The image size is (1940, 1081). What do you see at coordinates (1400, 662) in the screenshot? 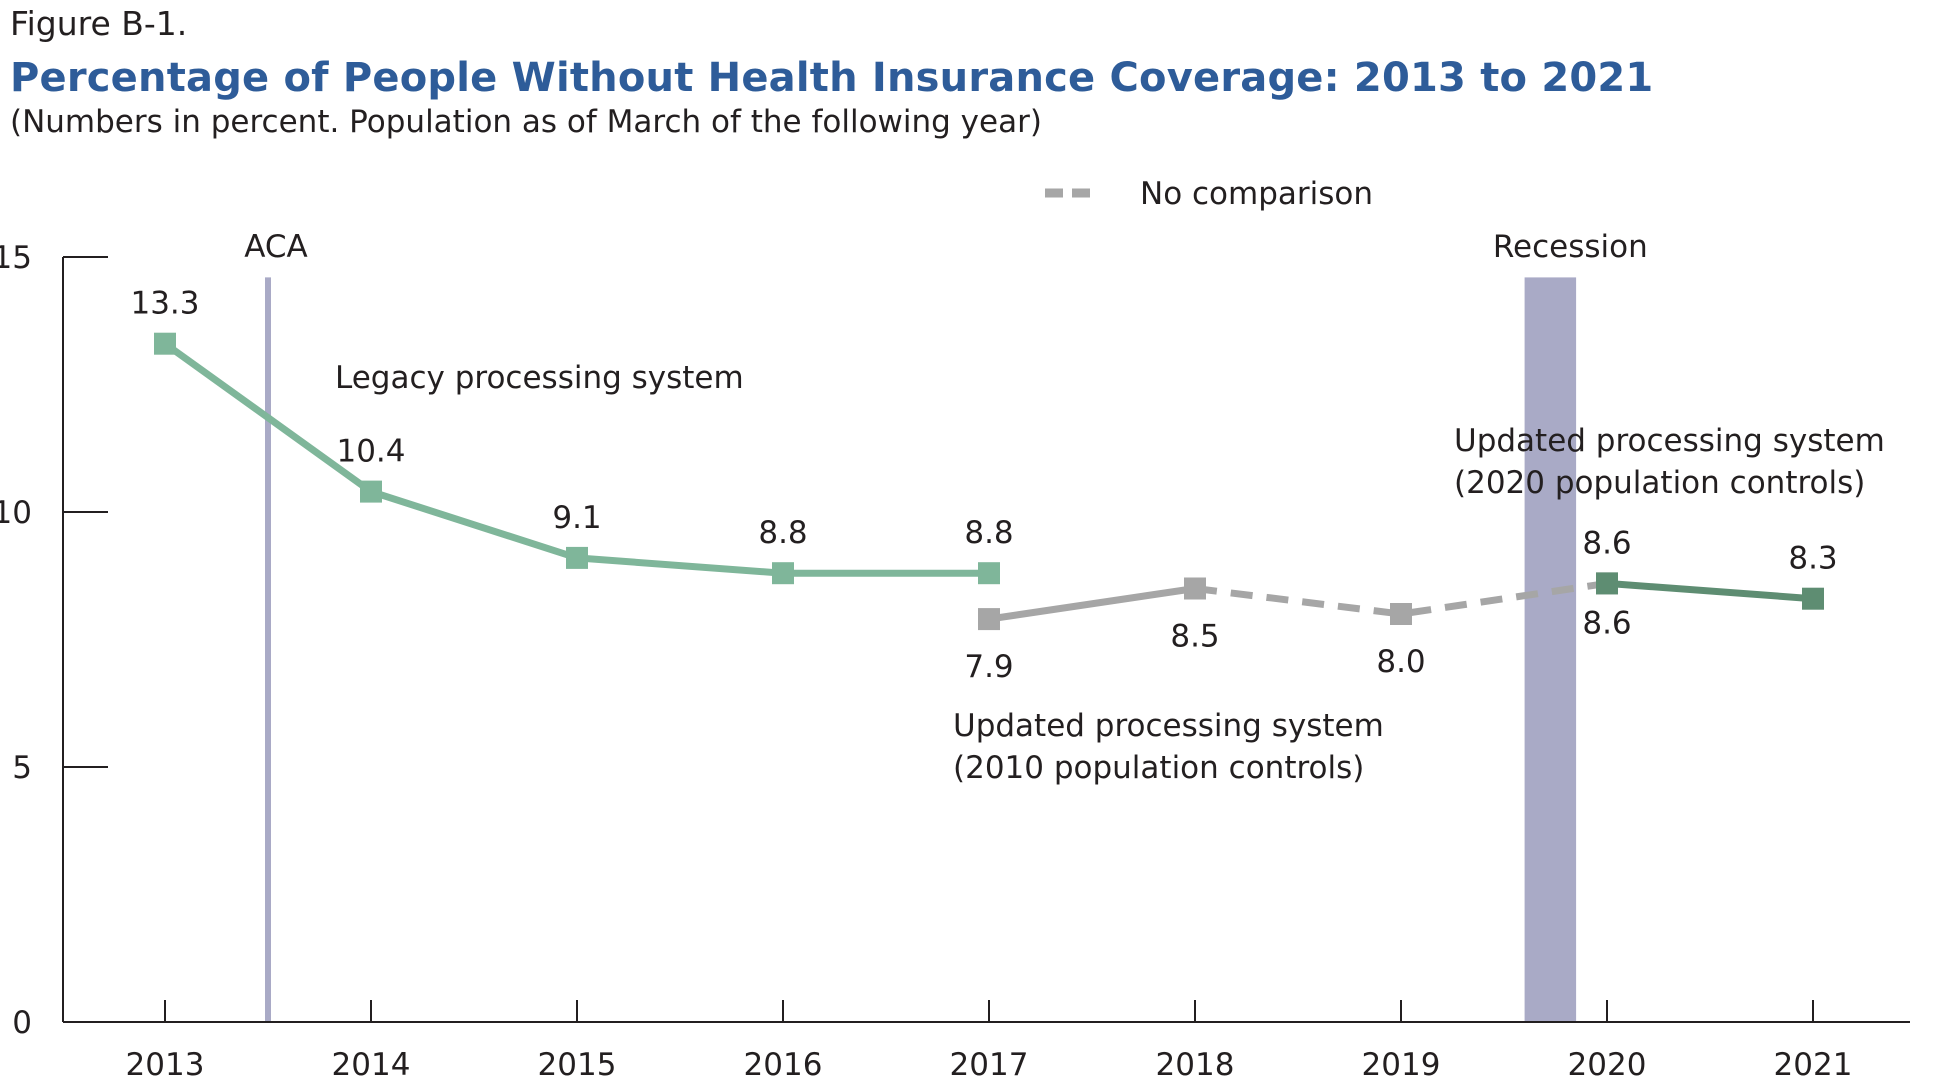
I see `data-label: 8.0` at bounding box center [1400, 662].